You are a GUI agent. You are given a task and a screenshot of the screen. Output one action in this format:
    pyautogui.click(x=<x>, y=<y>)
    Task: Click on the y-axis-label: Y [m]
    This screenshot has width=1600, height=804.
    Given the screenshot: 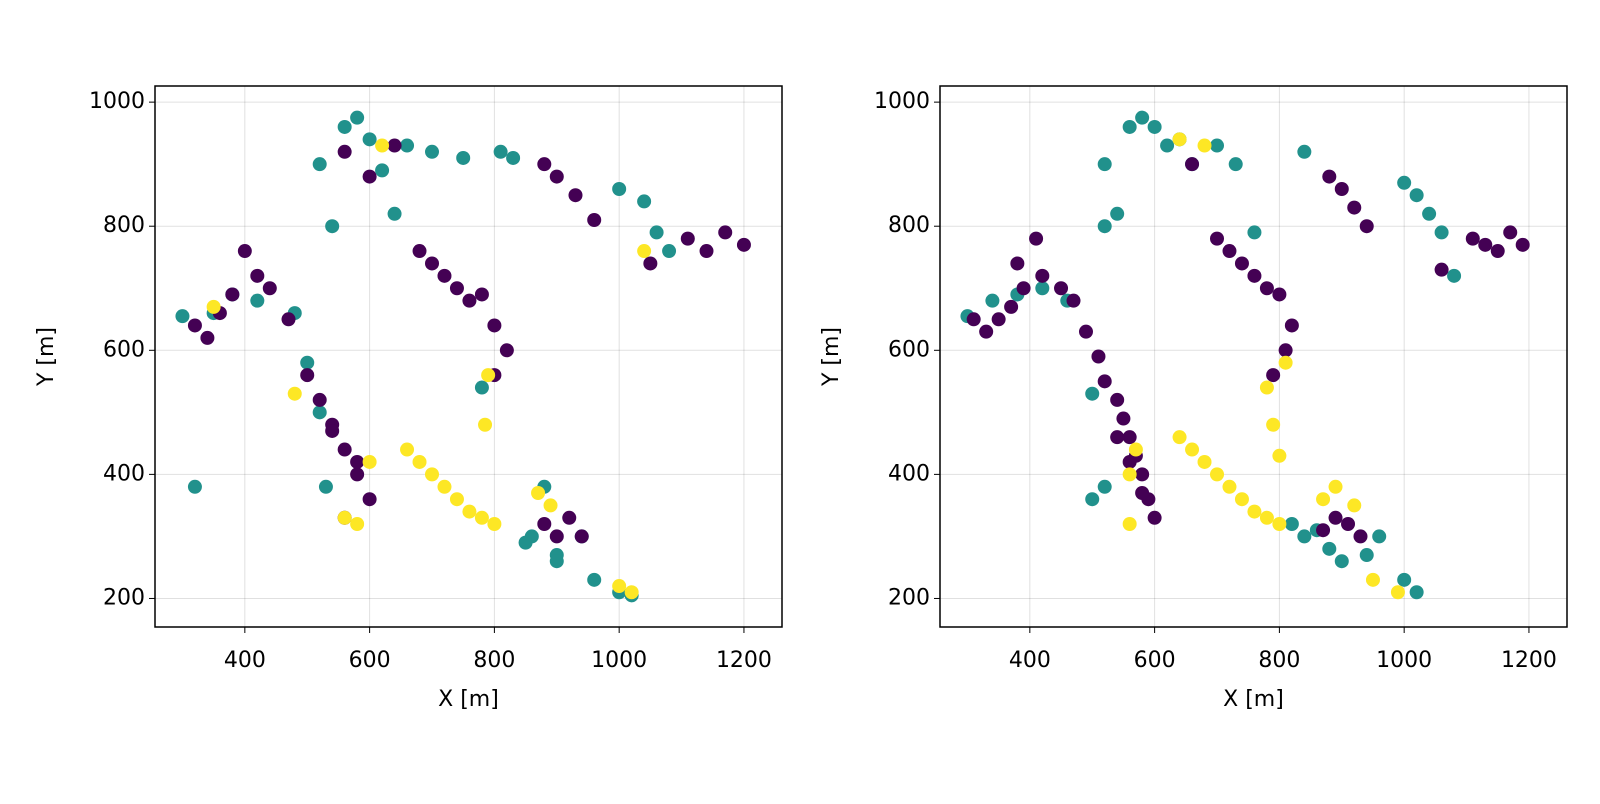 What is the action you would take?
    pyautogui.click(x=831, y=357)
    